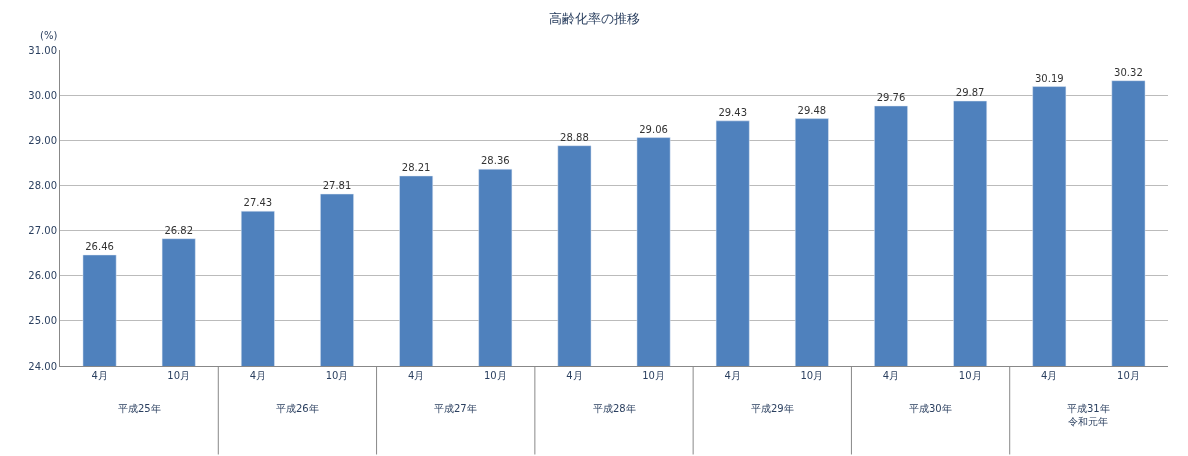 The height and width of the screenshot is (456, 1188). I want to click on y-tick-label: 31.00, so click(42, 50).